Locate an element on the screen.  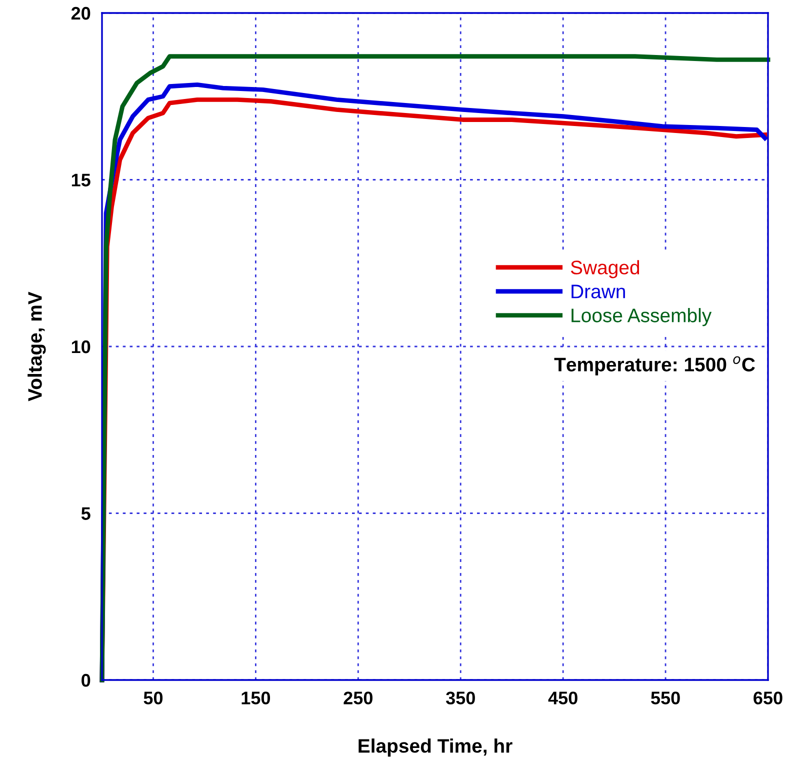
y-axis-title: Voltage, mV is located at coordinates (37, 347).